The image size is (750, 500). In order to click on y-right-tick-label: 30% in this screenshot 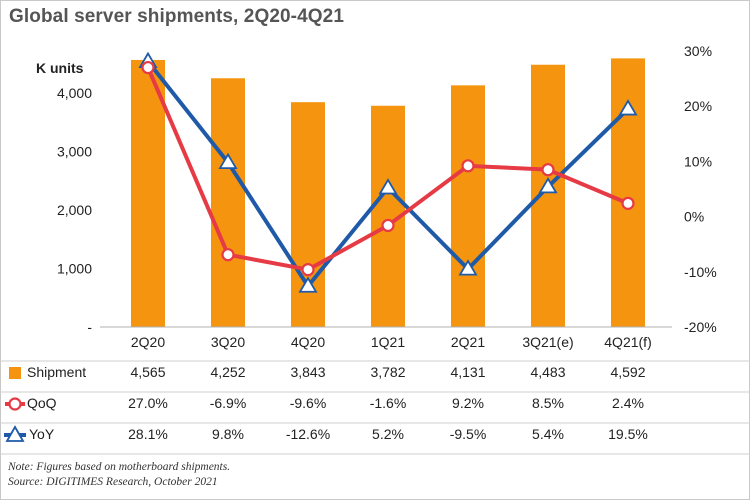, I will do `click(698, 51)`.